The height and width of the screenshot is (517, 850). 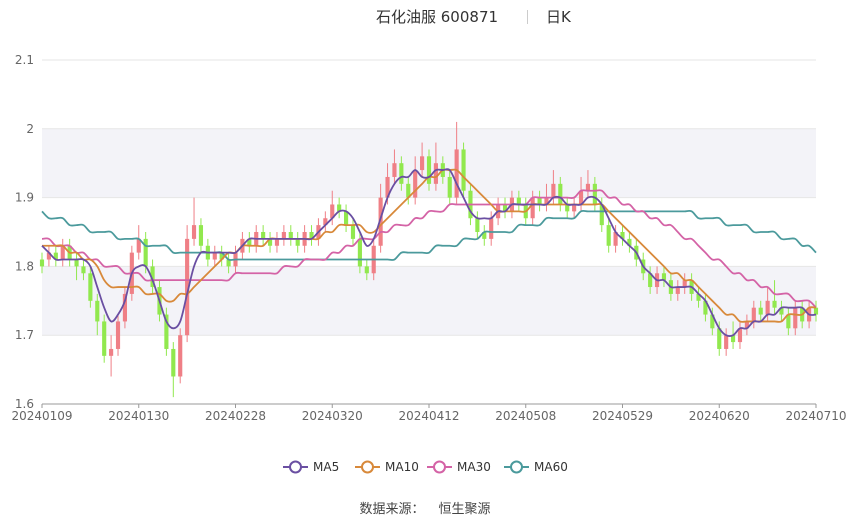 What do you see at coordinates (235, 416) in the screenshot?
I see `x-tick-label: 20240228` at bounding box center [235, 416].